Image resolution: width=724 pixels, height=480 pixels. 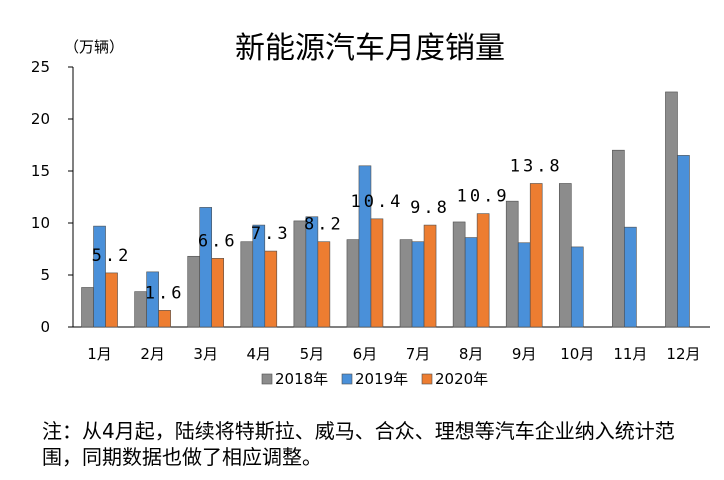 What do you see at coordinates (218, 293) in the screenshot?
I see `bar-2020年-3月` at bounding box center [218, 293].